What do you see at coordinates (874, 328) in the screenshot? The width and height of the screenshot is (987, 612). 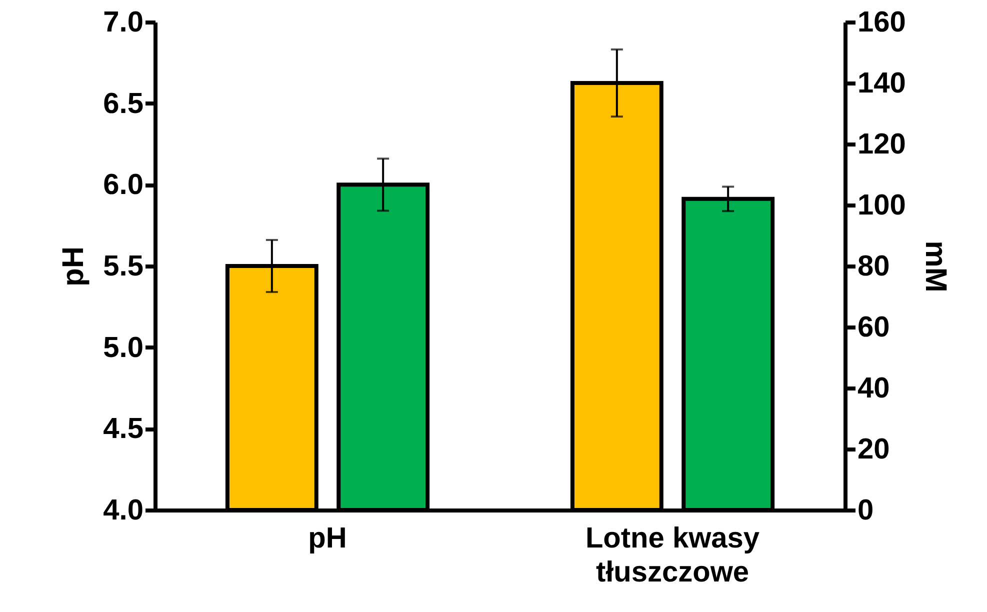 I see `y2-tick-label: 60` at bounding box center [874, 328].